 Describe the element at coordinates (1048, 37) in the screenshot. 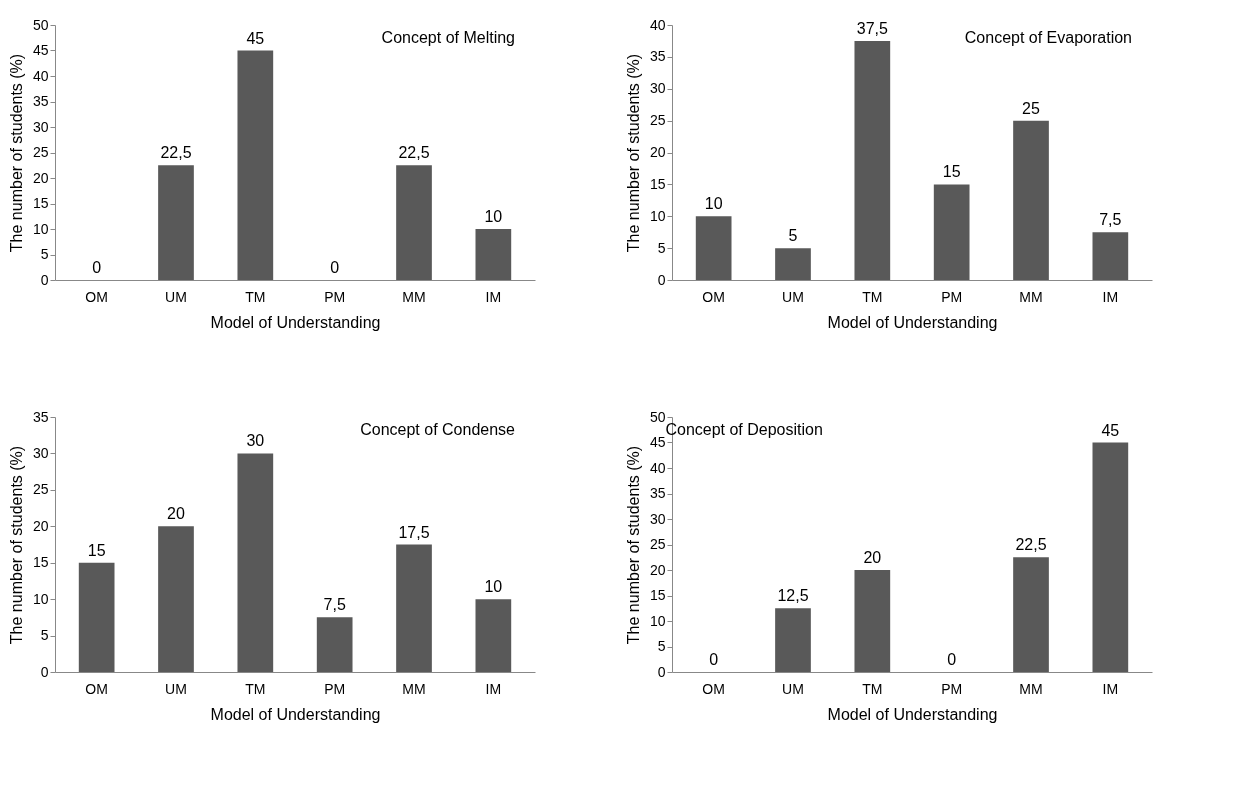

I see `chart-title: Concept of Evaporation` at that location.